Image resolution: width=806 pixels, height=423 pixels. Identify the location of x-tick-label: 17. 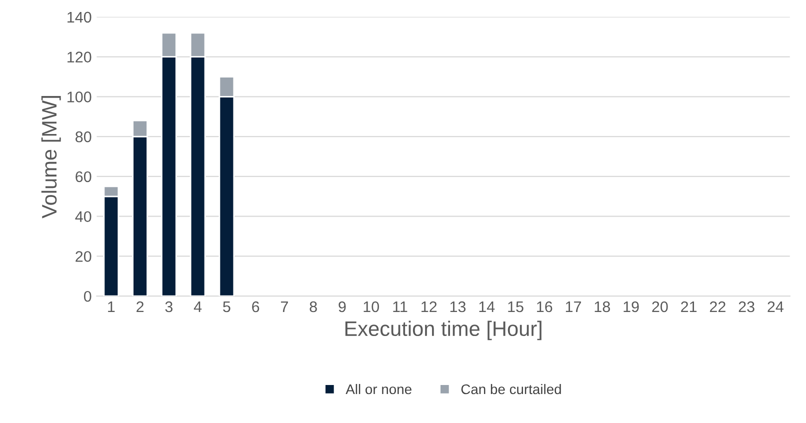
(573, 307).